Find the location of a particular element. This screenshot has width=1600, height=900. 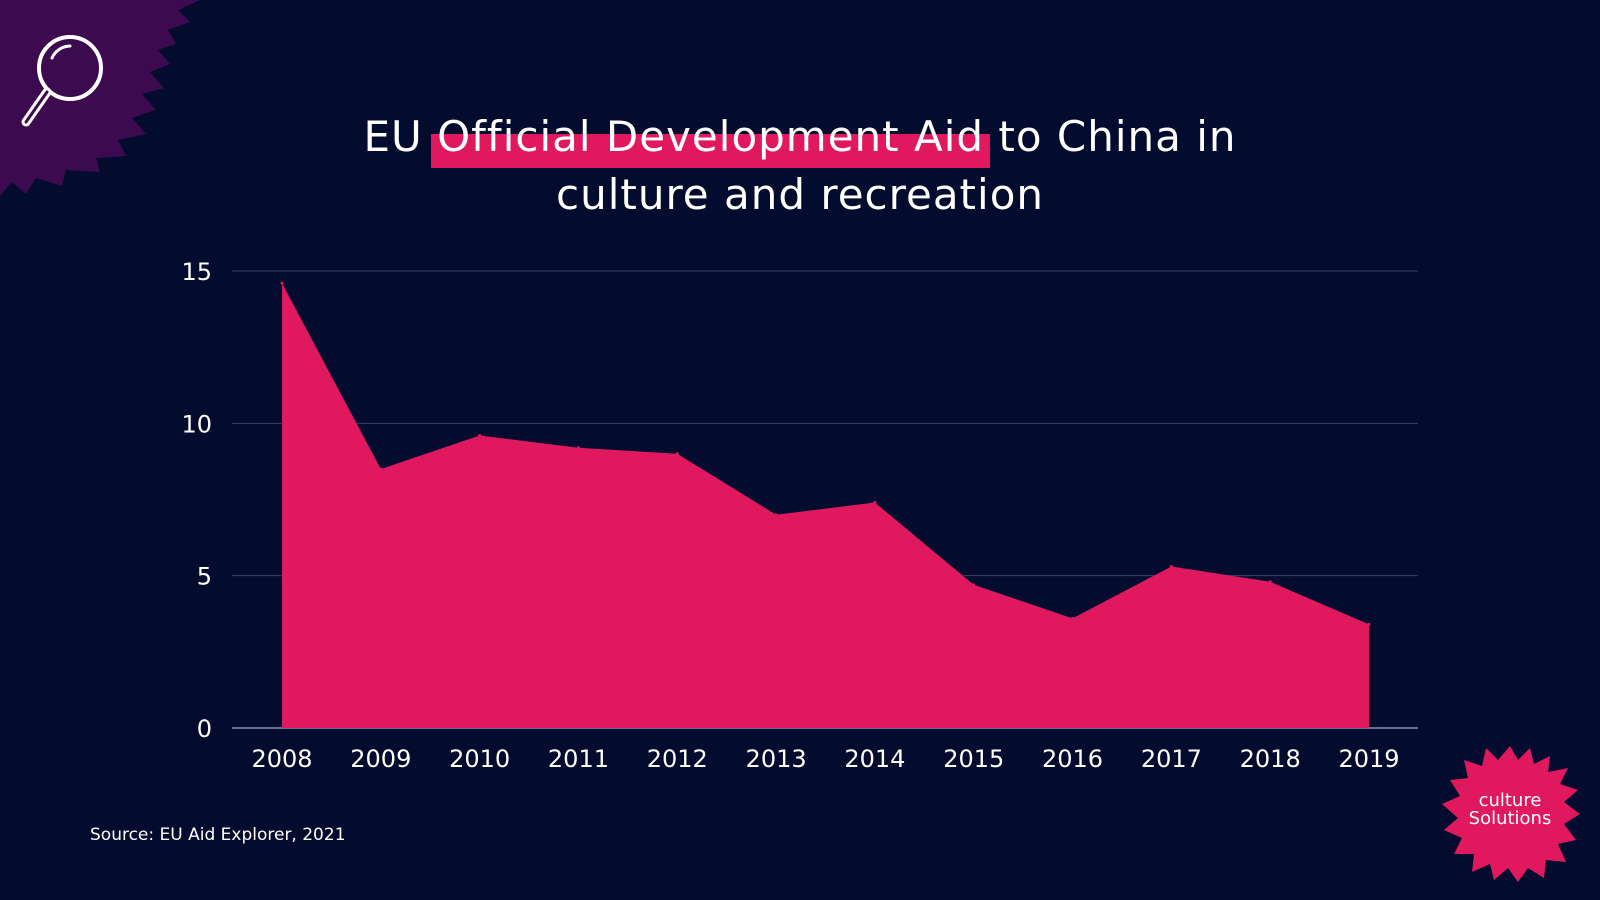

title-pre: EU is located at coordinates (400, 136).